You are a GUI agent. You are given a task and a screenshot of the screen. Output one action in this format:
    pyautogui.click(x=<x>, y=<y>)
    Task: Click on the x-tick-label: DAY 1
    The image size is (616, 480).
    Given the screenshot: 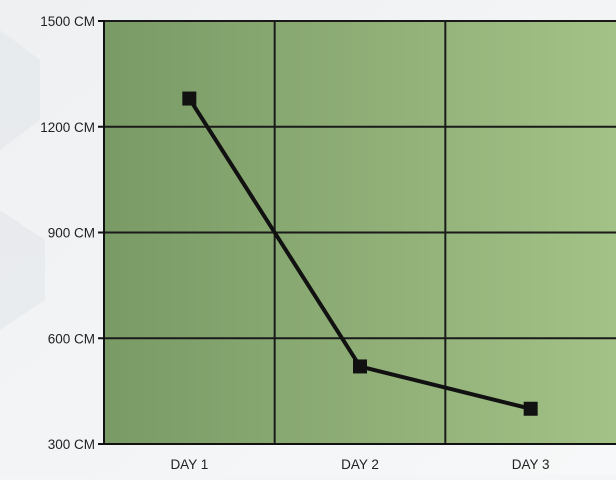 What is the action you would take?
    pyautogui.click(x=189, y=464)
    